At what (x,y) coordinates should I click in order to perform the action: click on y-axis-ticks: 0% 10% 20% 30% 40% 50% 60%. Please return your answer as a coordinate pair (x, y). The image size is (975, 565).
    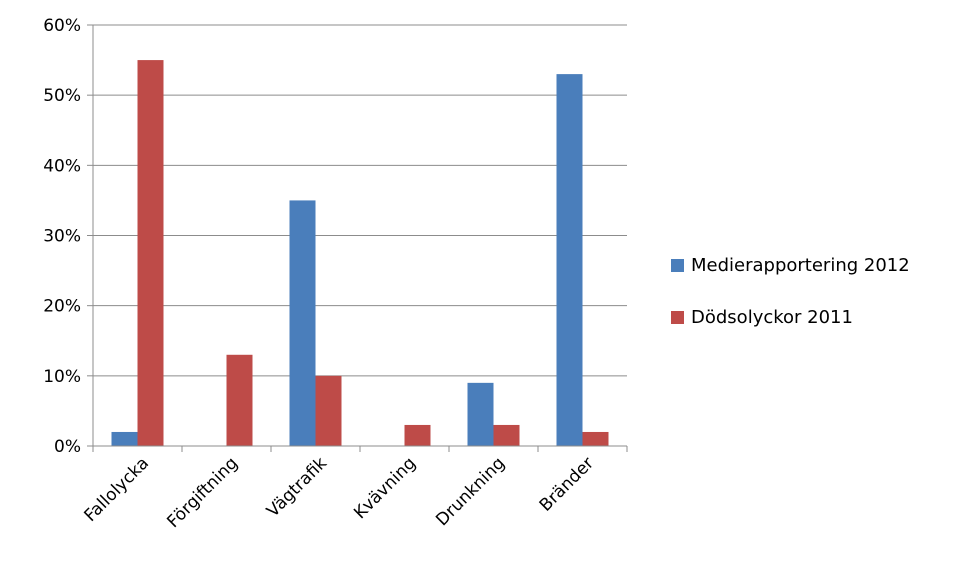
    Looking at the image, I should click on (68, 236).